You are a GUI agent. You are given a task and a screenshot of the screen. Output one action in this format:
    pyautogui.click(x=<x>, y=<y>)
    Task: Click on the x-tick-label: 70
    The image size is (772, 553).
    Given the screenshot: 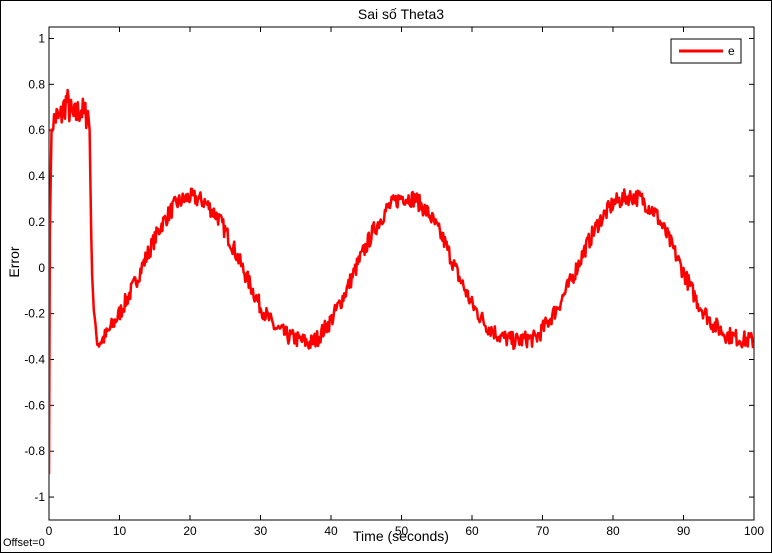 What is the action you would take?
    pyautogui.click(x=543, y=531)
    